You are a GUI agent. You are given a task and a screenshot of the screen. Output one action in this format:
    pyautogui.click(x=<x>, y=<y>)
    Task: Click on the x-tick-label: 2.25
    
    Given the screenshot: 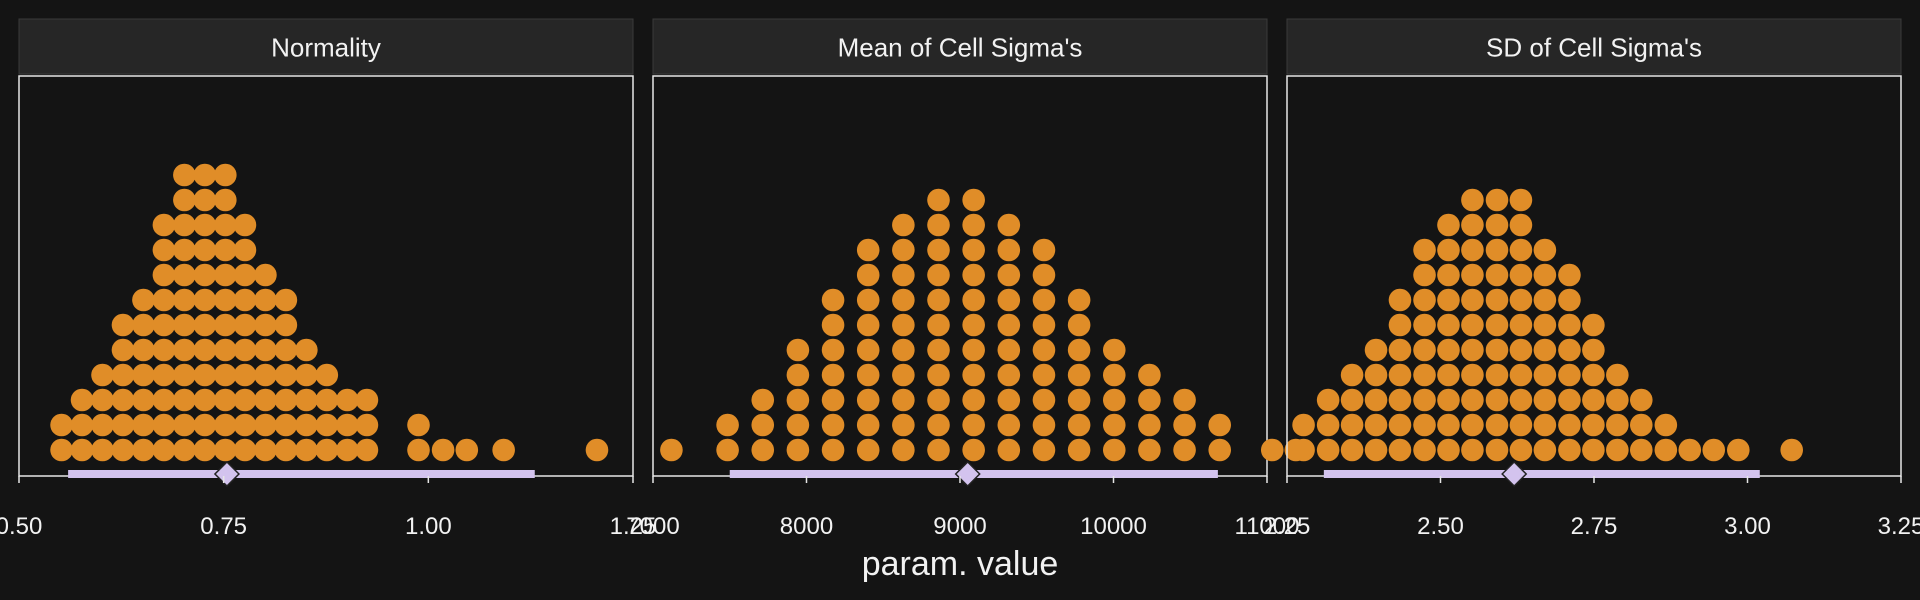 What is the action you would take?
    pyautogui.click(x=1287, y=526)
    